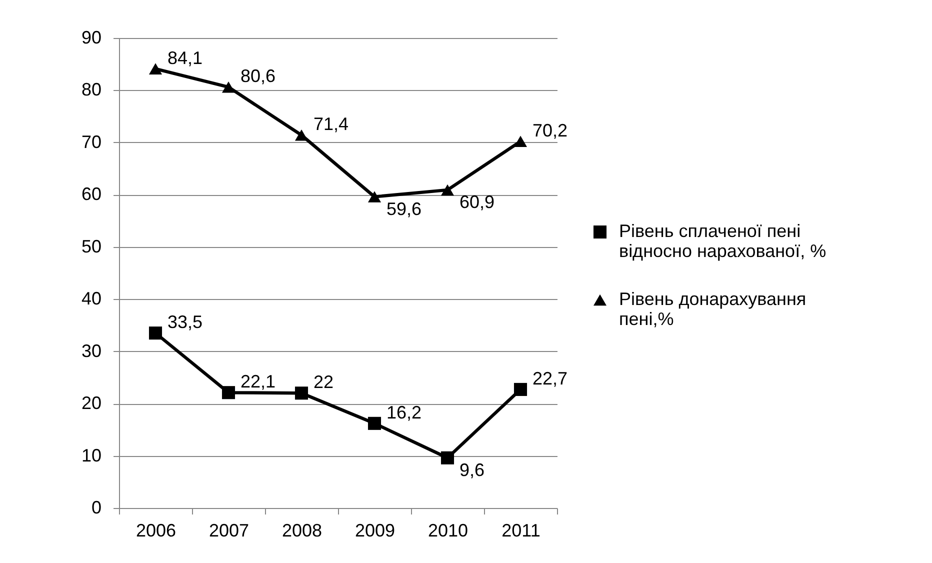  What do you see at coordinates (550, 378) in the screenshot?
I see `data-label: 22,7` at bounding box center [550, 378].